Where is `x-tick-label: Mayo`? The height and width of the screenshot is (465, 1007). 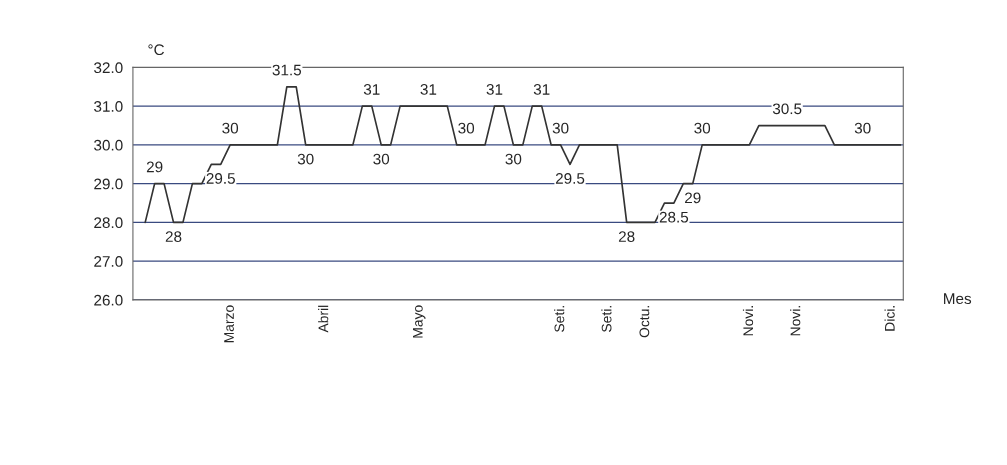 x-tick-label: Mayo is located at coordinates (419, 321).